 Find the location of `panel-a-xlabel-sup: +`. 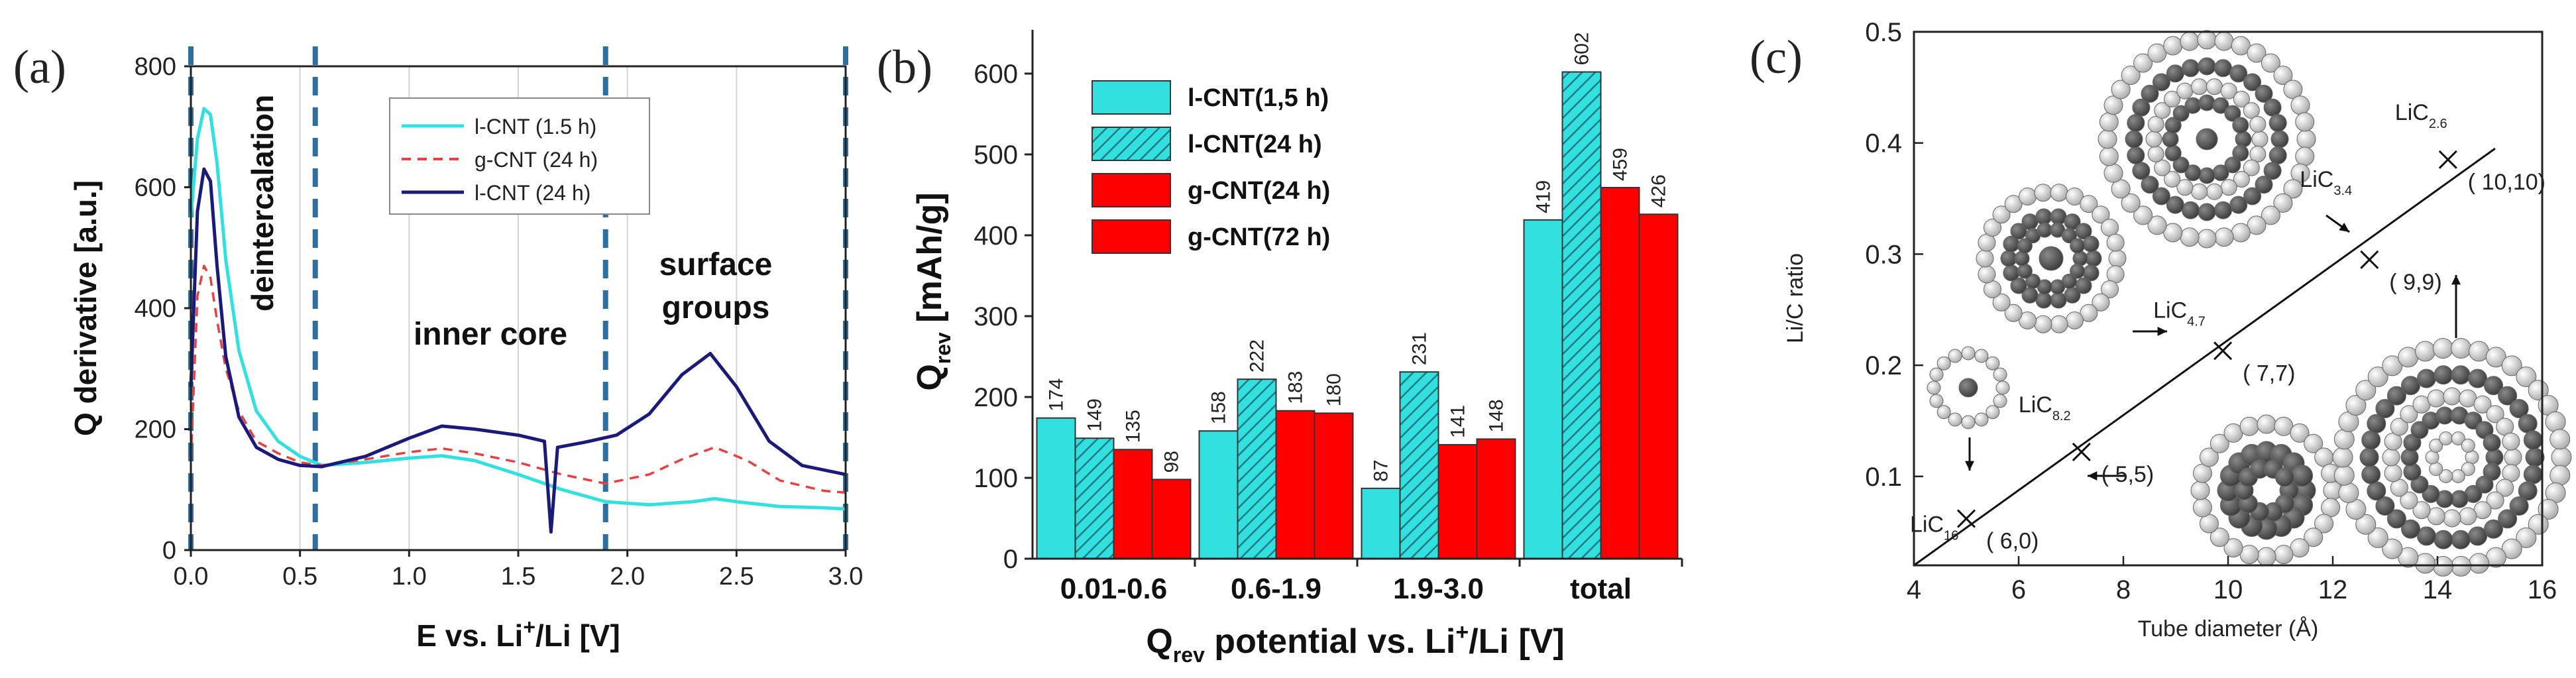

panel-a-xlabel-sup: + is located at coordinates (529, 627).